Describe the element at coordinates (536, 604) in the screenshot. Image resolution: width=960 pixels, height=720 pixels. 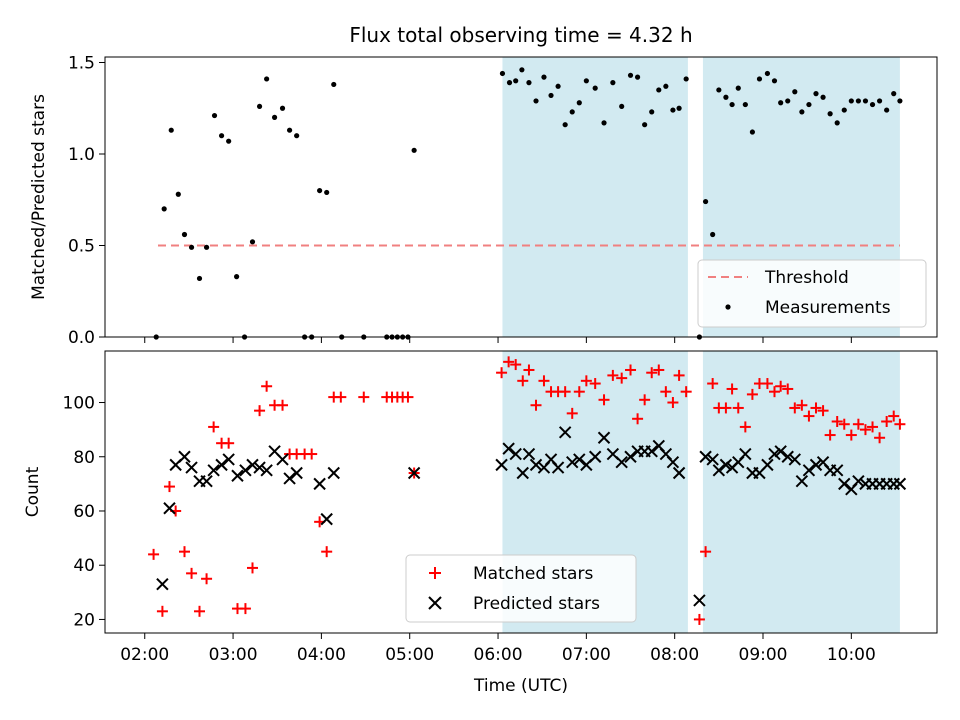
I see `legend-predicted-label: Predicted stars` at that location.